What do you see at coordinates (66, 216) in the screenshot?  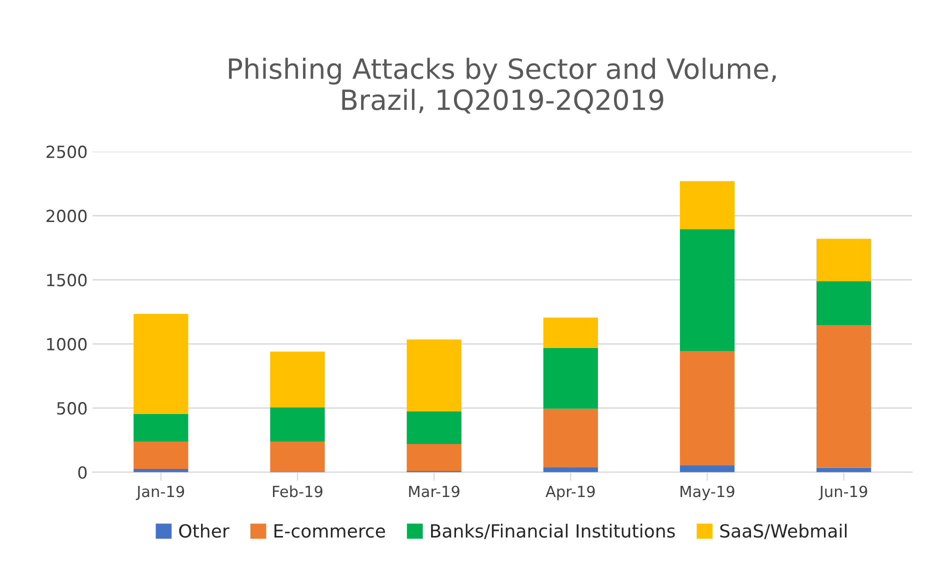 I see `y-tick-label: 2000` at bounding box center [66, 216].